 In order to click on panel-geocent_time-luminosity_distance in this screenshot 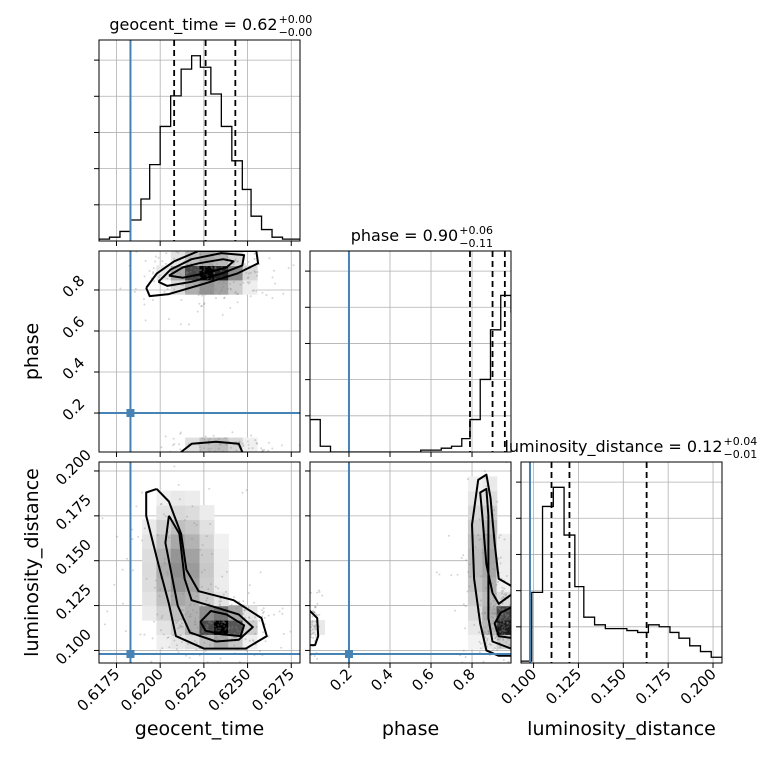, I will do `click(196, 564)`.